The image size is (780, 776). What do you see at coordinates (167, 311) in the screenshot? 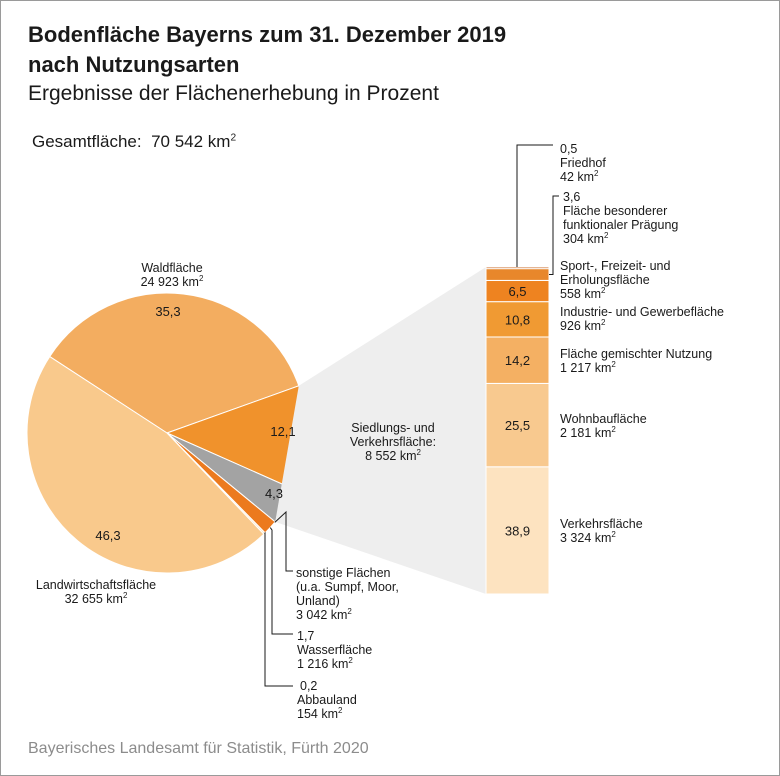
I see `pie-value-label: 35,3` at bounding box center [167, 311].